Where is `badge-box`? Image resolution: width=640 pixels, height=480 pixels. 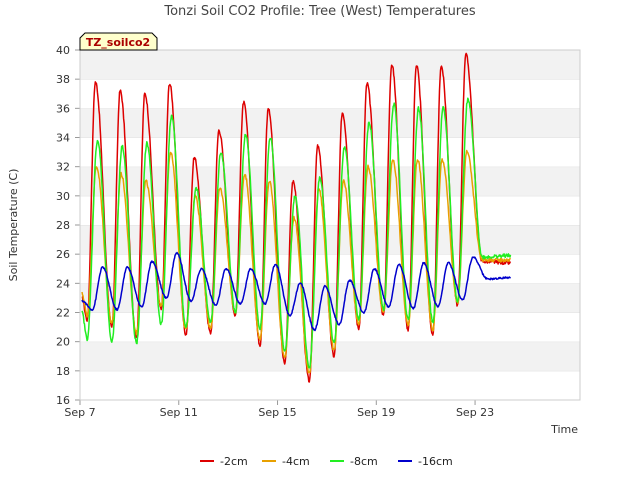
badge-box is located at coordinates (118, 41).